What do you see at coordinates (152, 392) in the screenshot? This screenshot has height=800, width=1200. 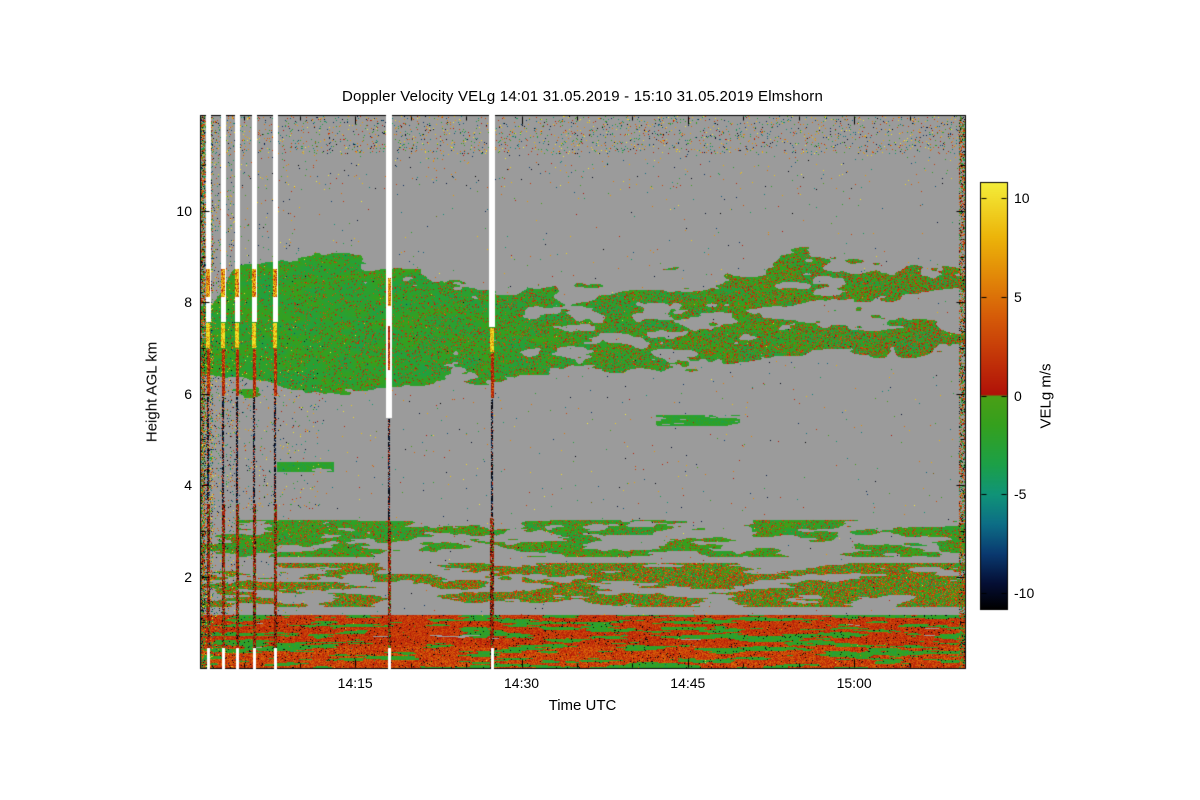 I see `y-axis-label: Height AGL km` at bounding box center [152, 392].